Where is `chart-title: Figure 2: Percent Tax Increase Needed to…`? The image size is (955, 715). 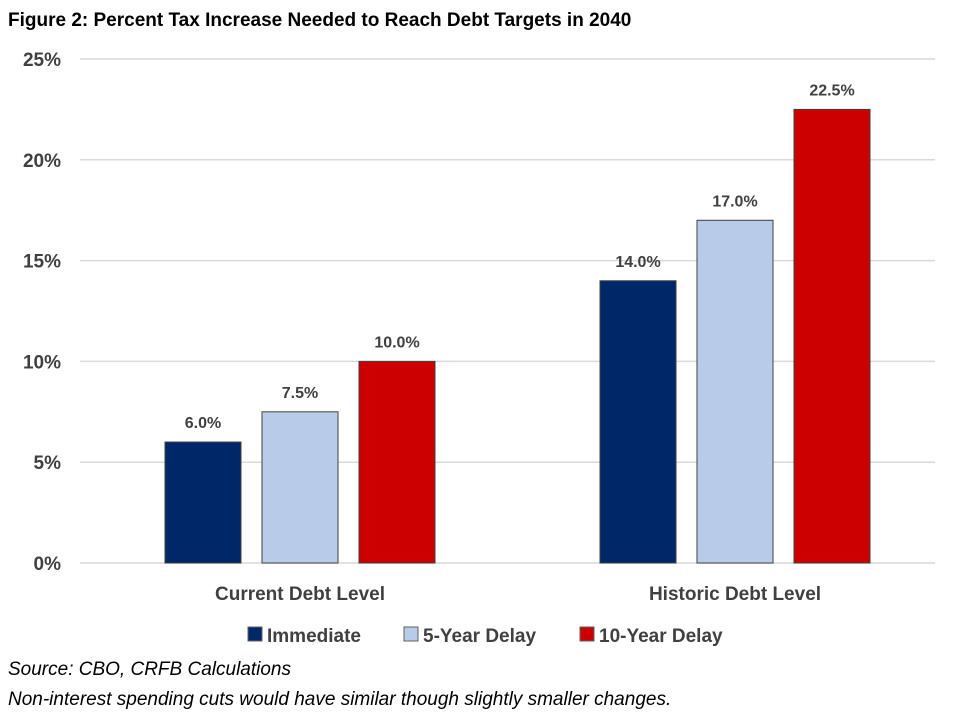
chart-title: Figure 2: Percent Tax Increase Needed to… is located at coordinates (319, 20).